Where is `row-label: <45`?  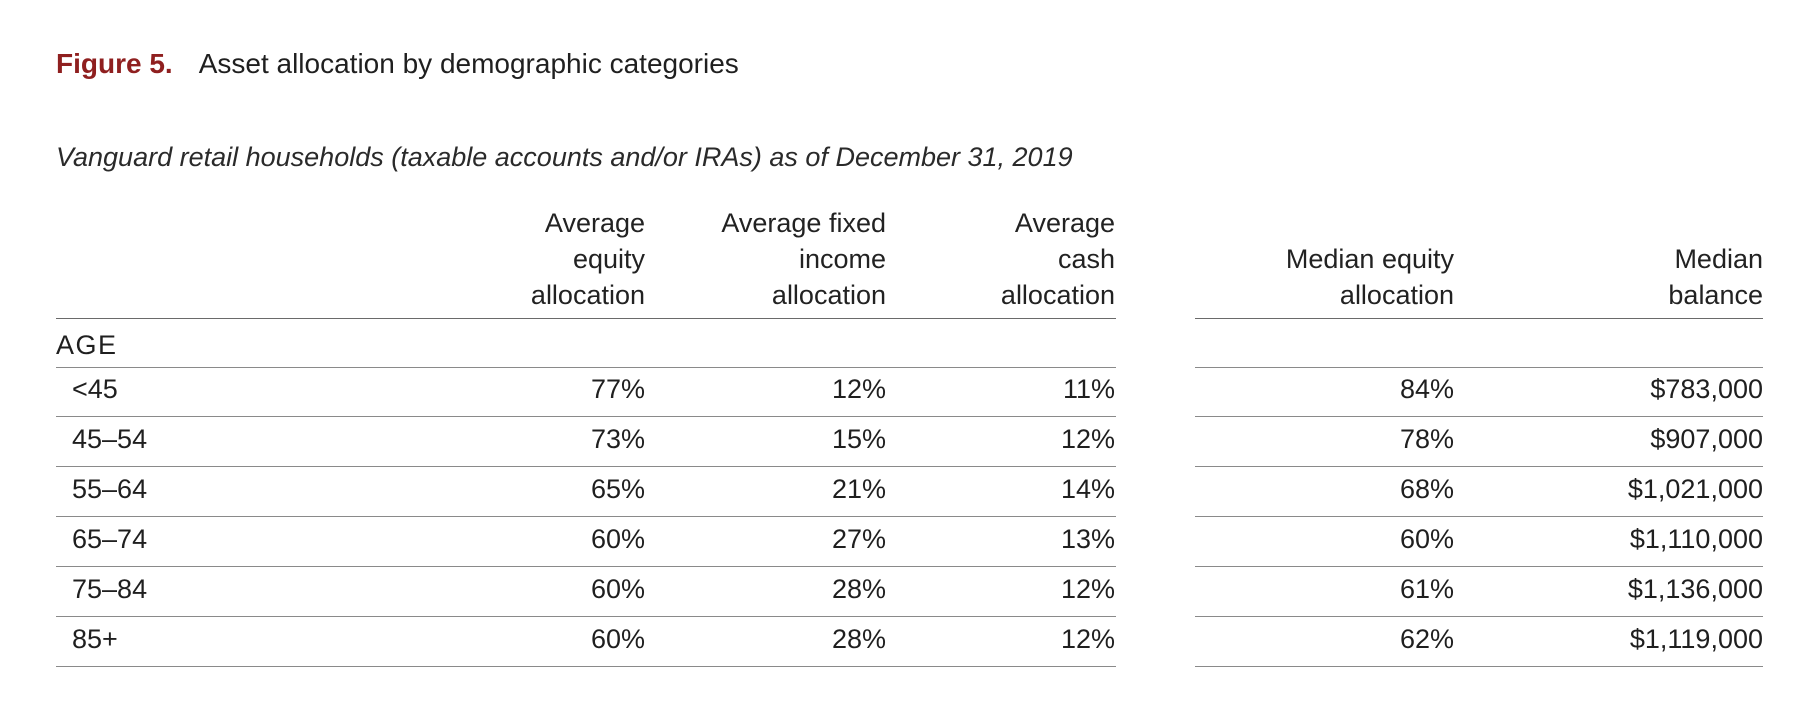
row-label: <45 is located at coordinates (95, 389).